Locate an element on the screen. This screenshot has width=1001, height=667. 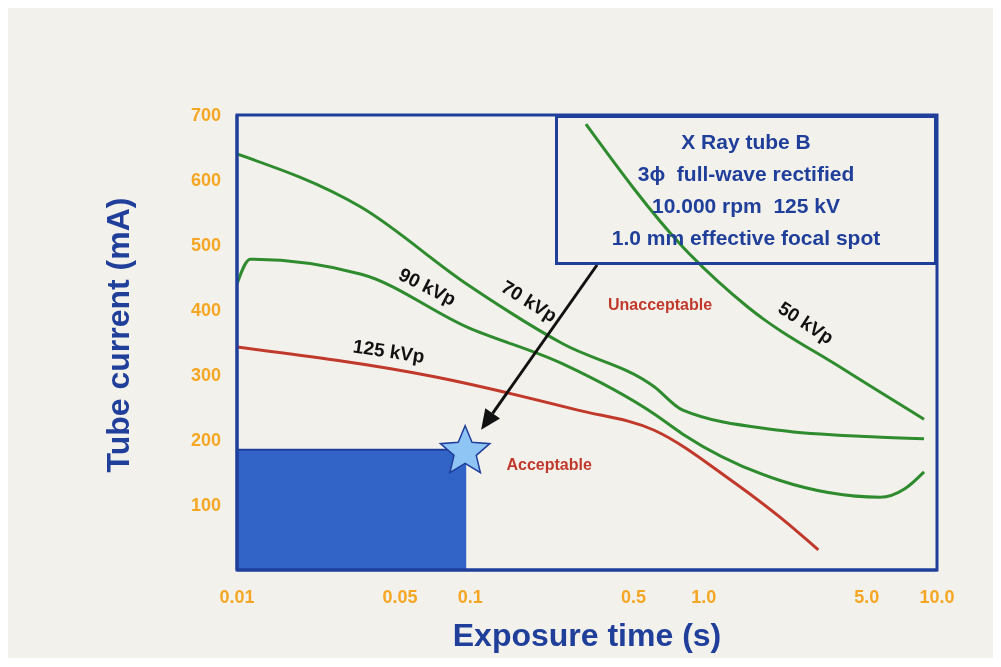
y-tick-label: 500 is located at coordinates (205, 245).